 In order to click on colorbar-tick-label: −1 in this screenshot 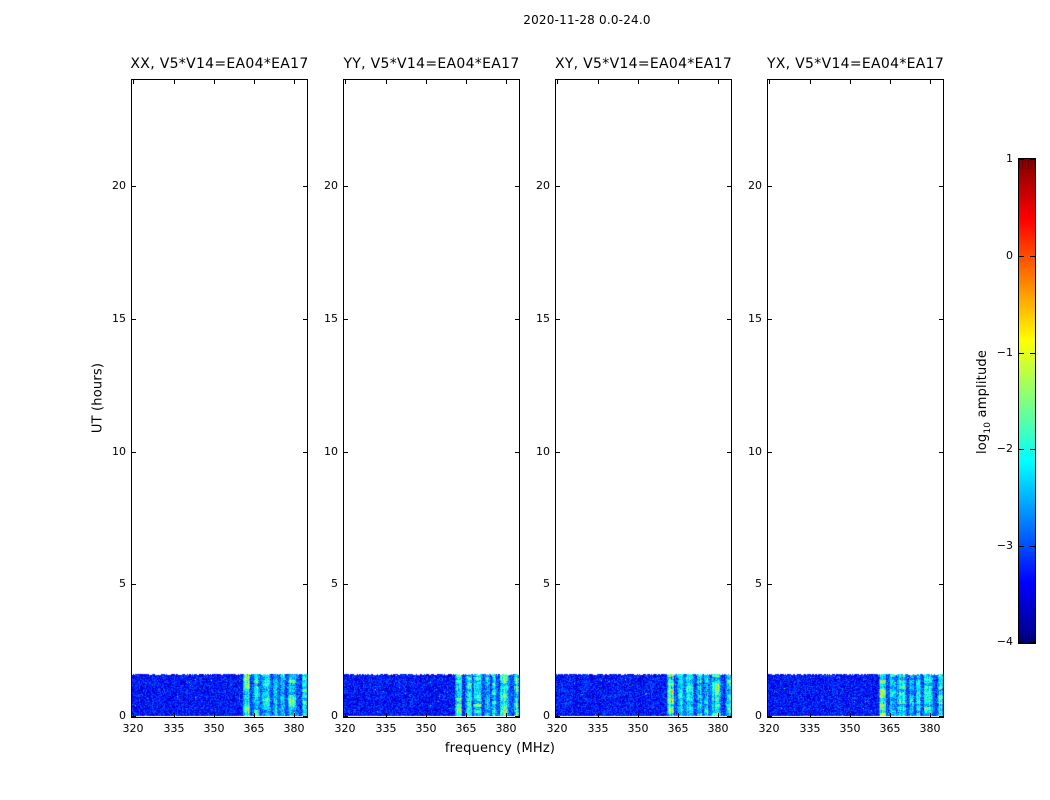, I will do `click(1004, 352)`.